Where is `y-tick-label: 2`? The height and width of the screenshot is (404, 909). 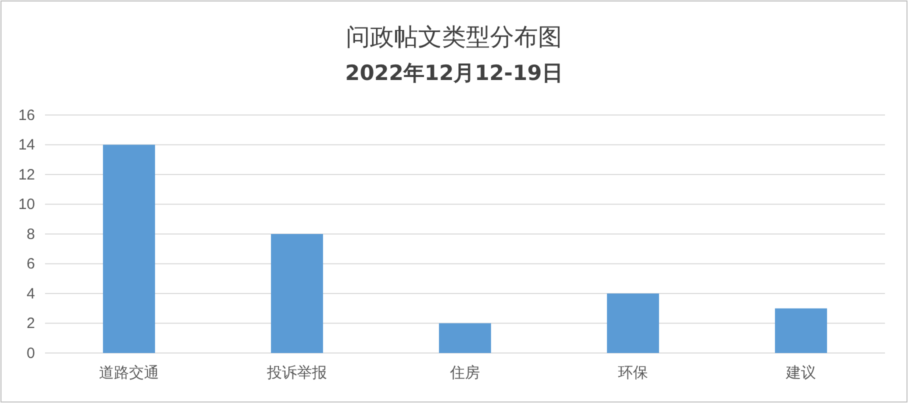
y-tick-label: 2 is located at coordinates (30, 323).